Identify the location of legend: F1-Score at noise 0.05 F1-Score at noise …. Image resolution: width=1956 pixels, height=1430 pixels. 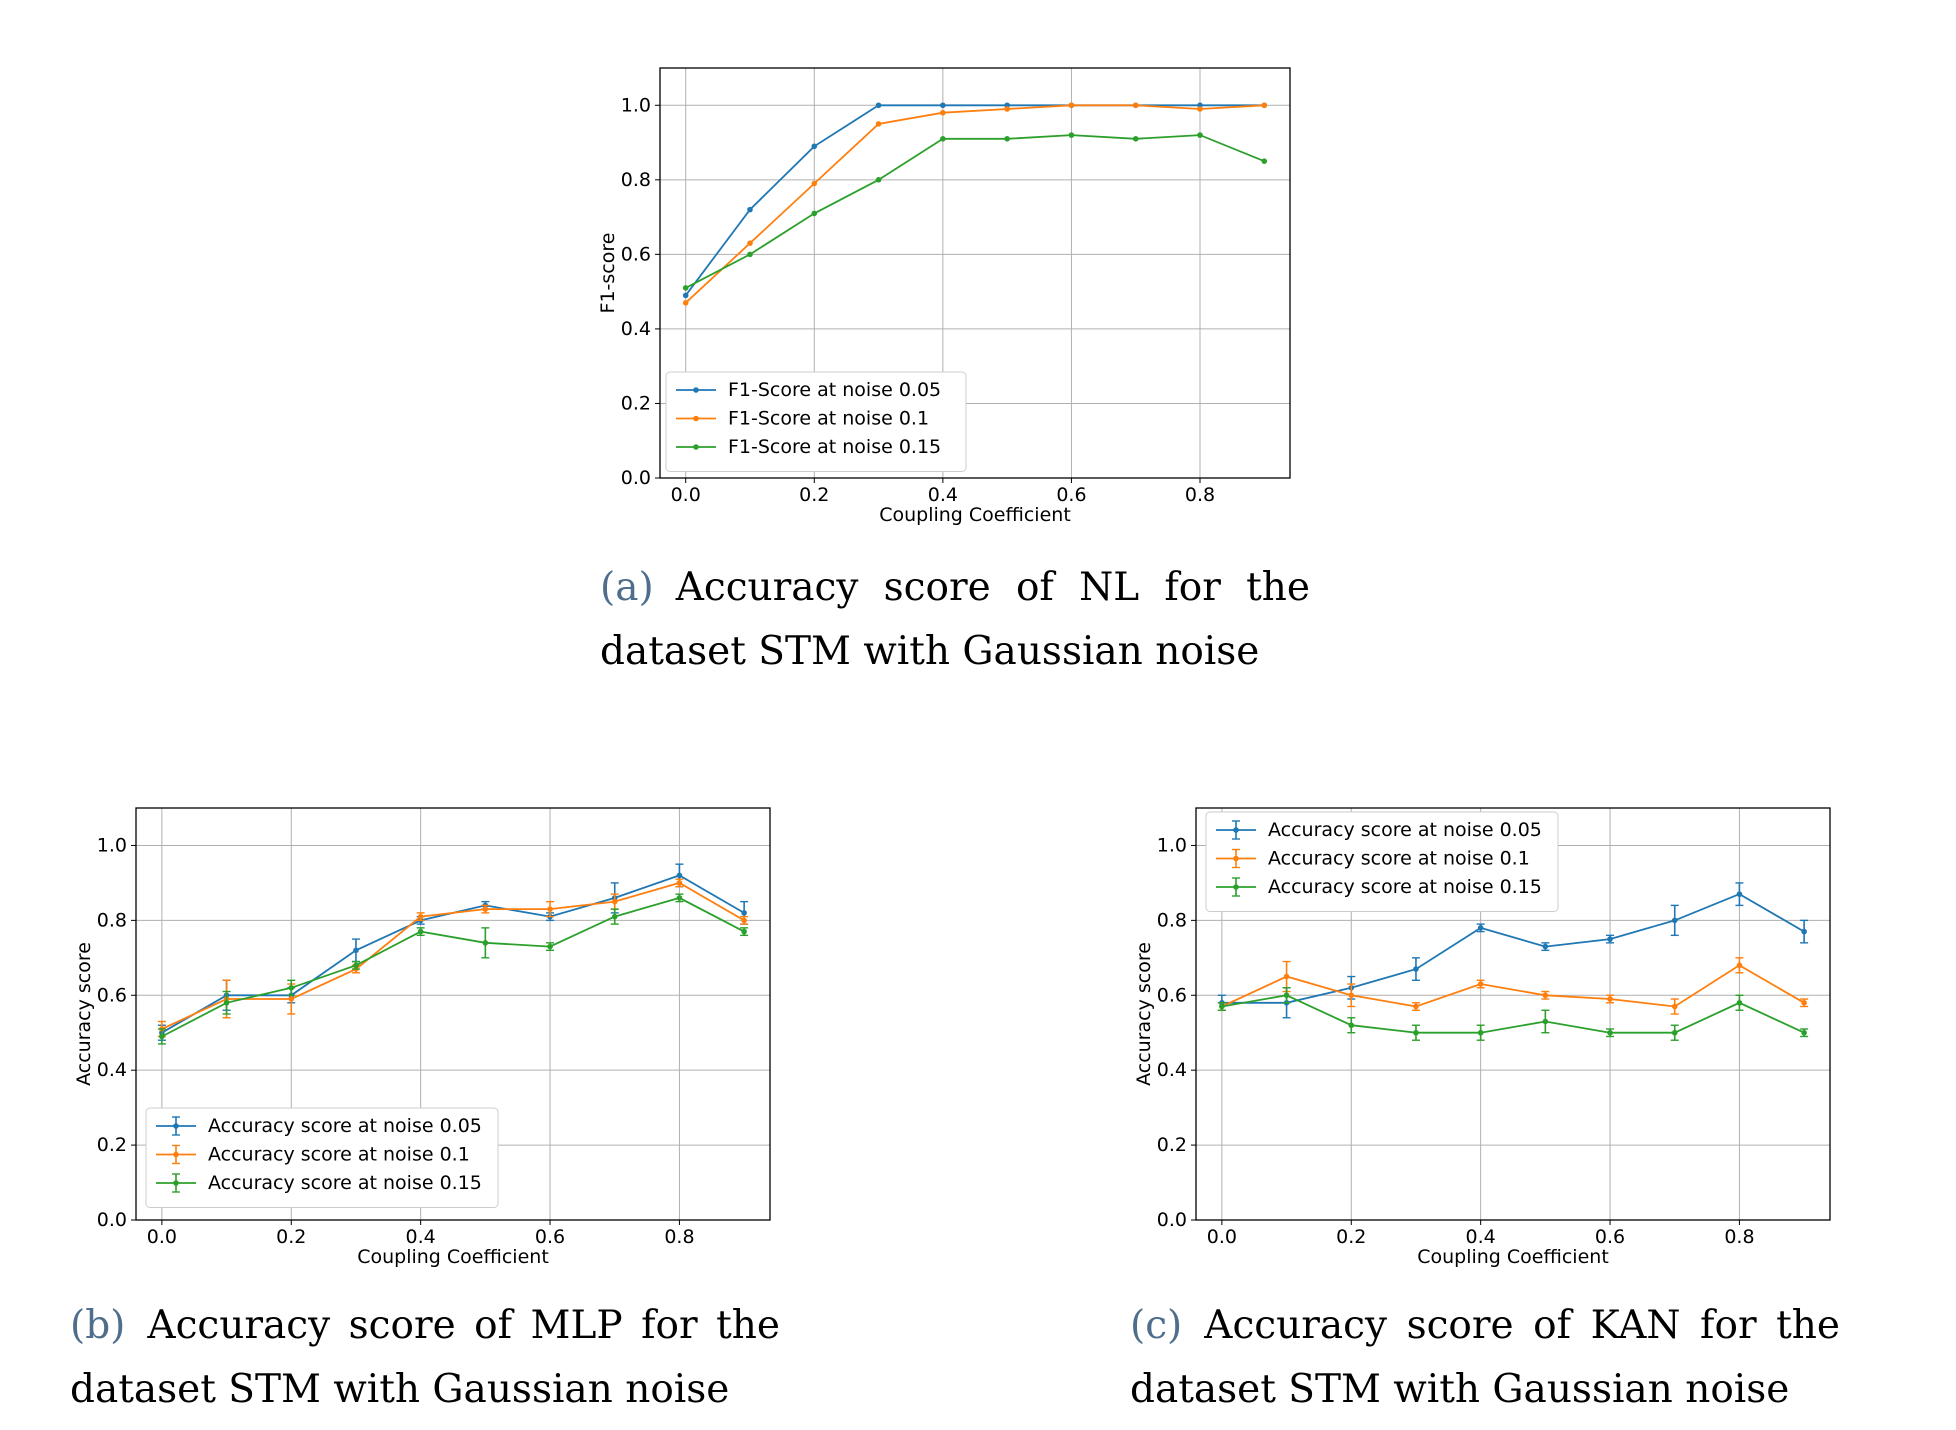
(816, 421).